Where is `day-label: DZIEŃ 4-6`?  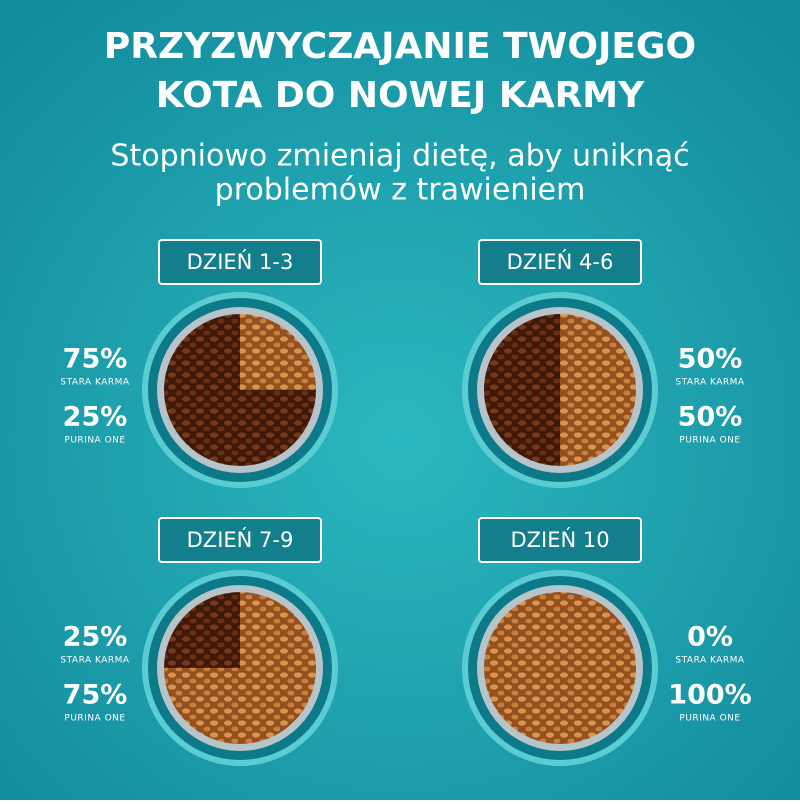
day-label: DZIEŃ 4-6 is located at coordinates (560, 261).